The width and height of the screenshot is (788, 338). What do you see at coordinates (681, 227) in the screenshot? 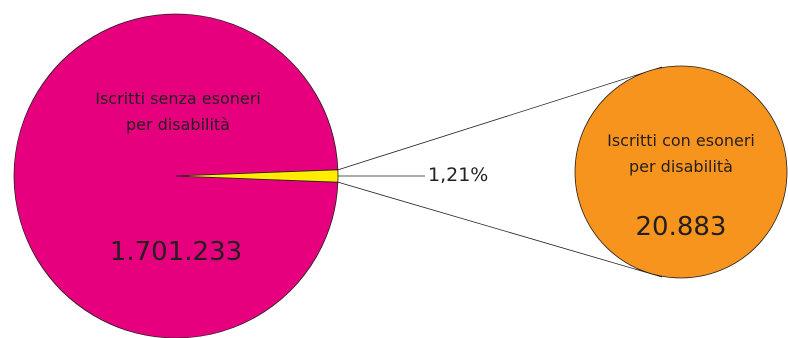
I see `detail-value-label: 20.883` at bounding box center [681, 227].